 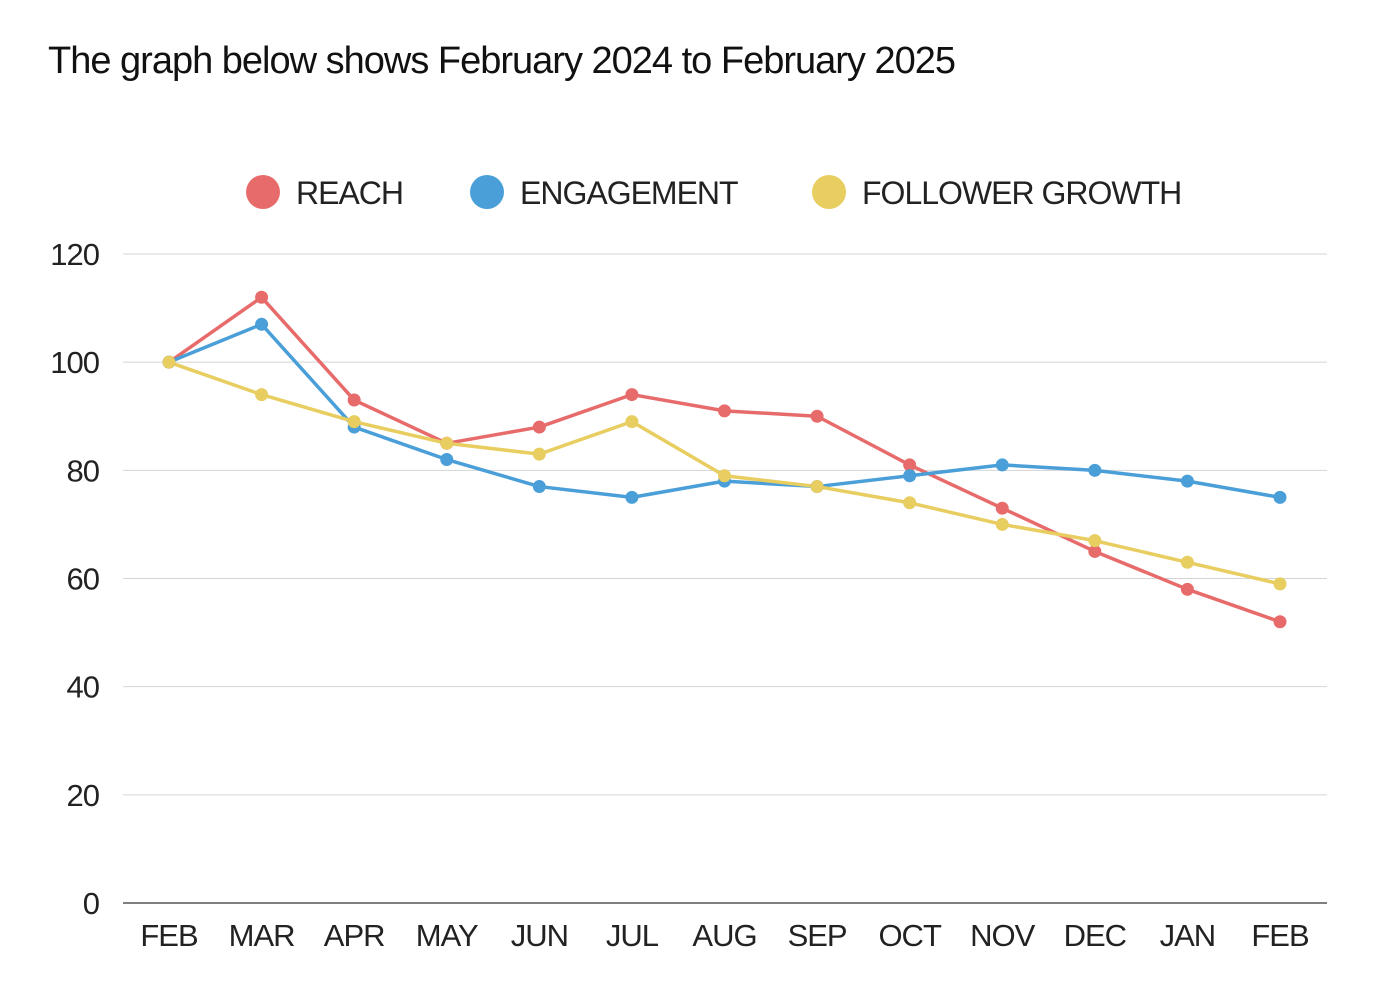 What do you see at coordinates (447, 935) in the screenshot?
I see `x-tick-label: MAY` at bounding box center [447, 935].